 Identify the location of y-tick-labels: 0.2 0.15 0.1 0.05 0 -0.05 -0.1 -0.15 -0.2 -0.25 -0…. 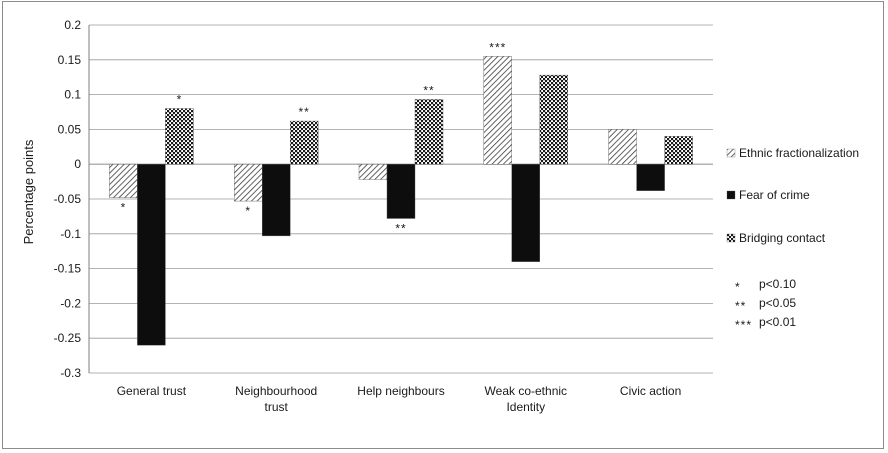
(68, 199).